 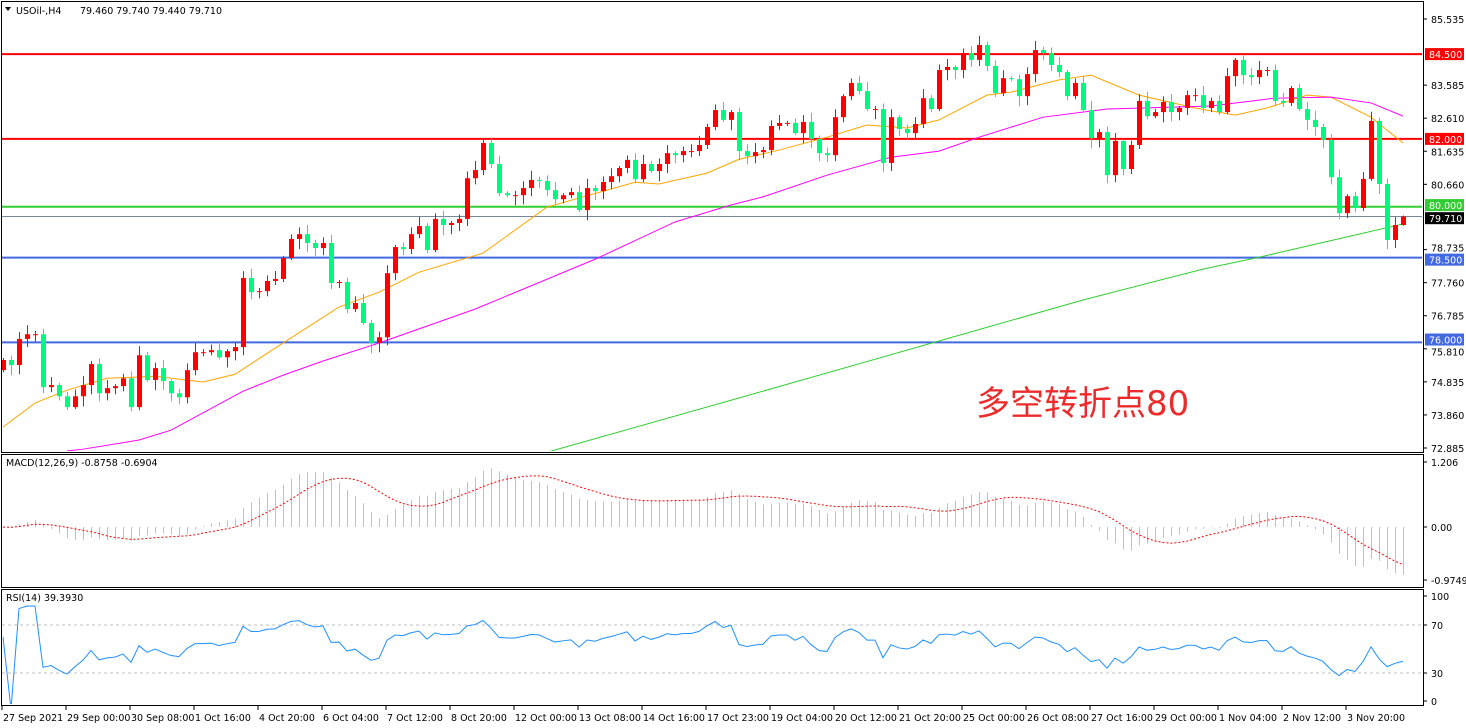 What do you see at coordinates (1437, 626) in the screenshot?
I see `rsi-tick-label: 70` at bounding box center [1437, 626].